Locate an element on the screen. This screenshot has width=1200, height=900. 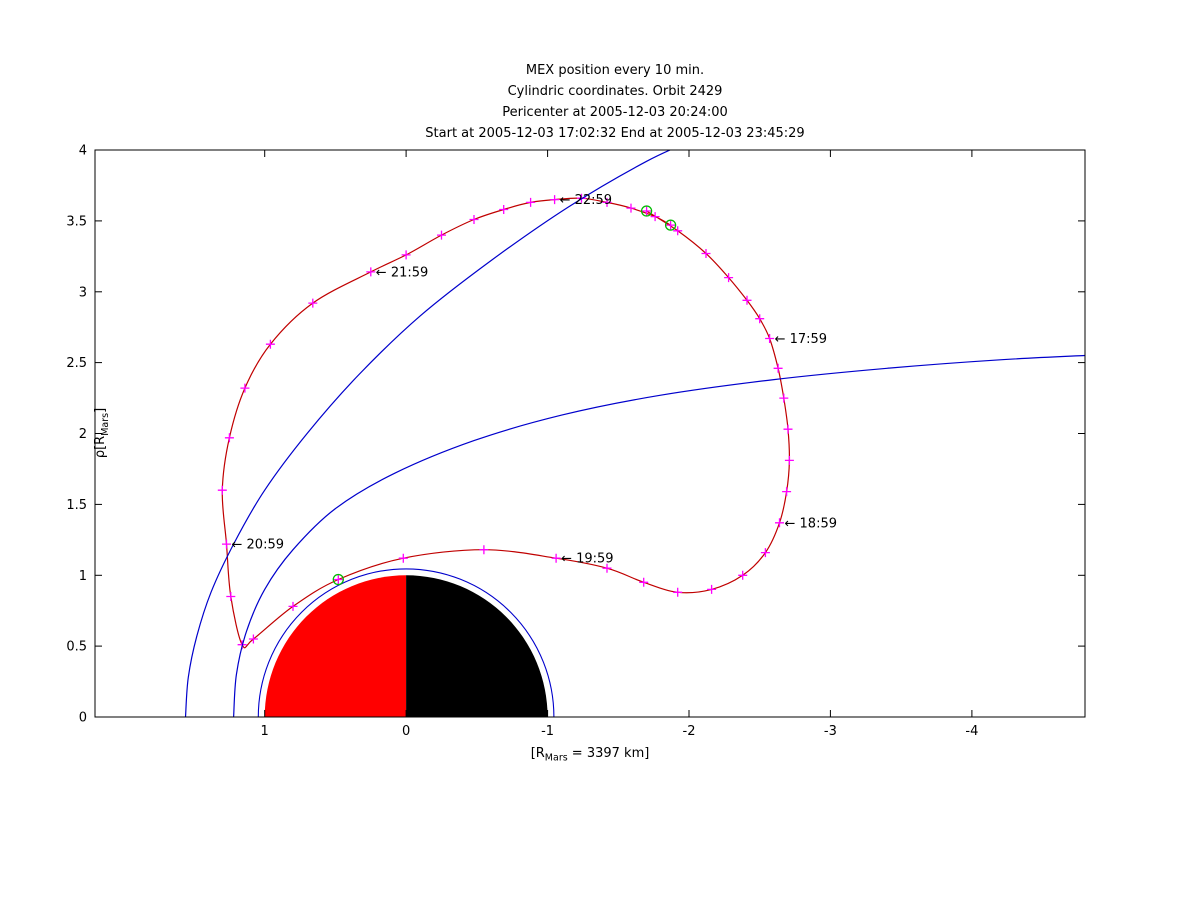
time-label-1959: ← 19:59 is located at coordinates (587, 559).